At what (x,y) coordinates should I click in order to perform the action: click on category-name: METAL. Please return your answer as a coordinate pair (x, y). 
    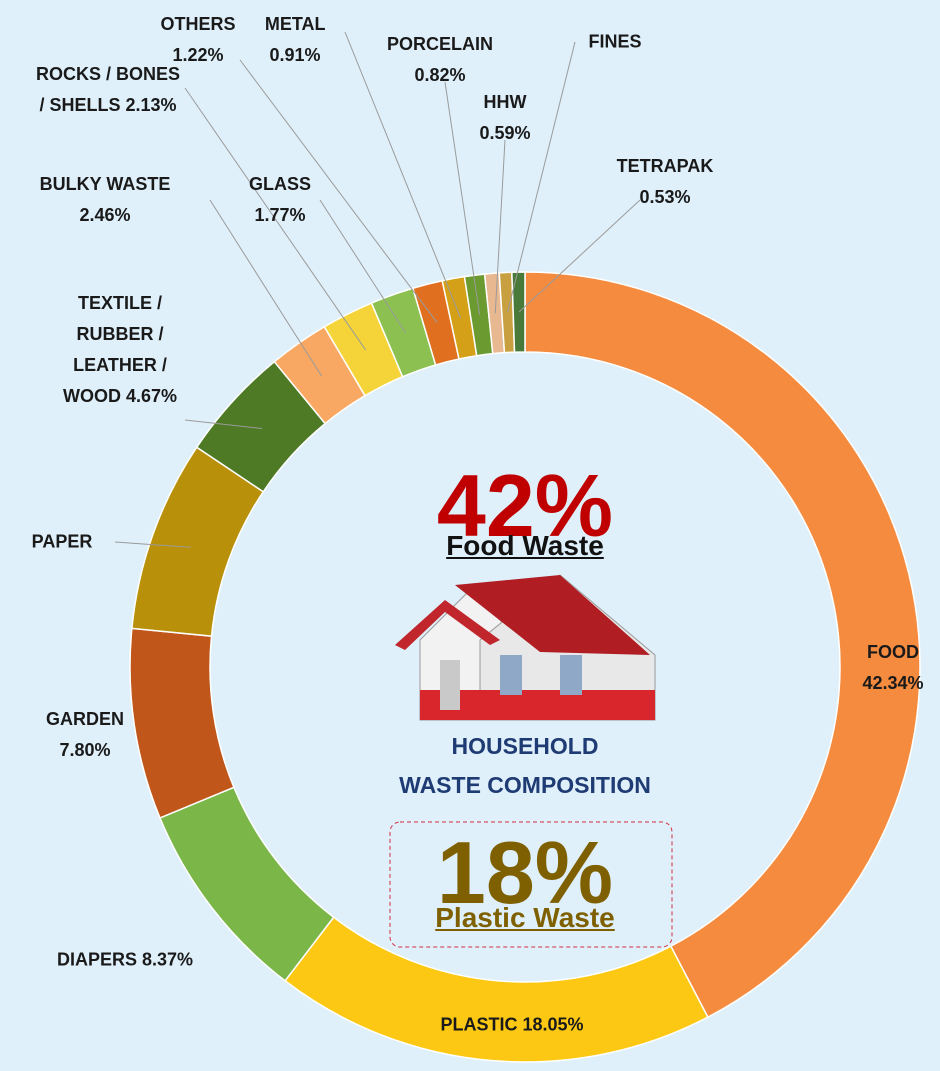
    Looking at the image, I should click on (295, 24).